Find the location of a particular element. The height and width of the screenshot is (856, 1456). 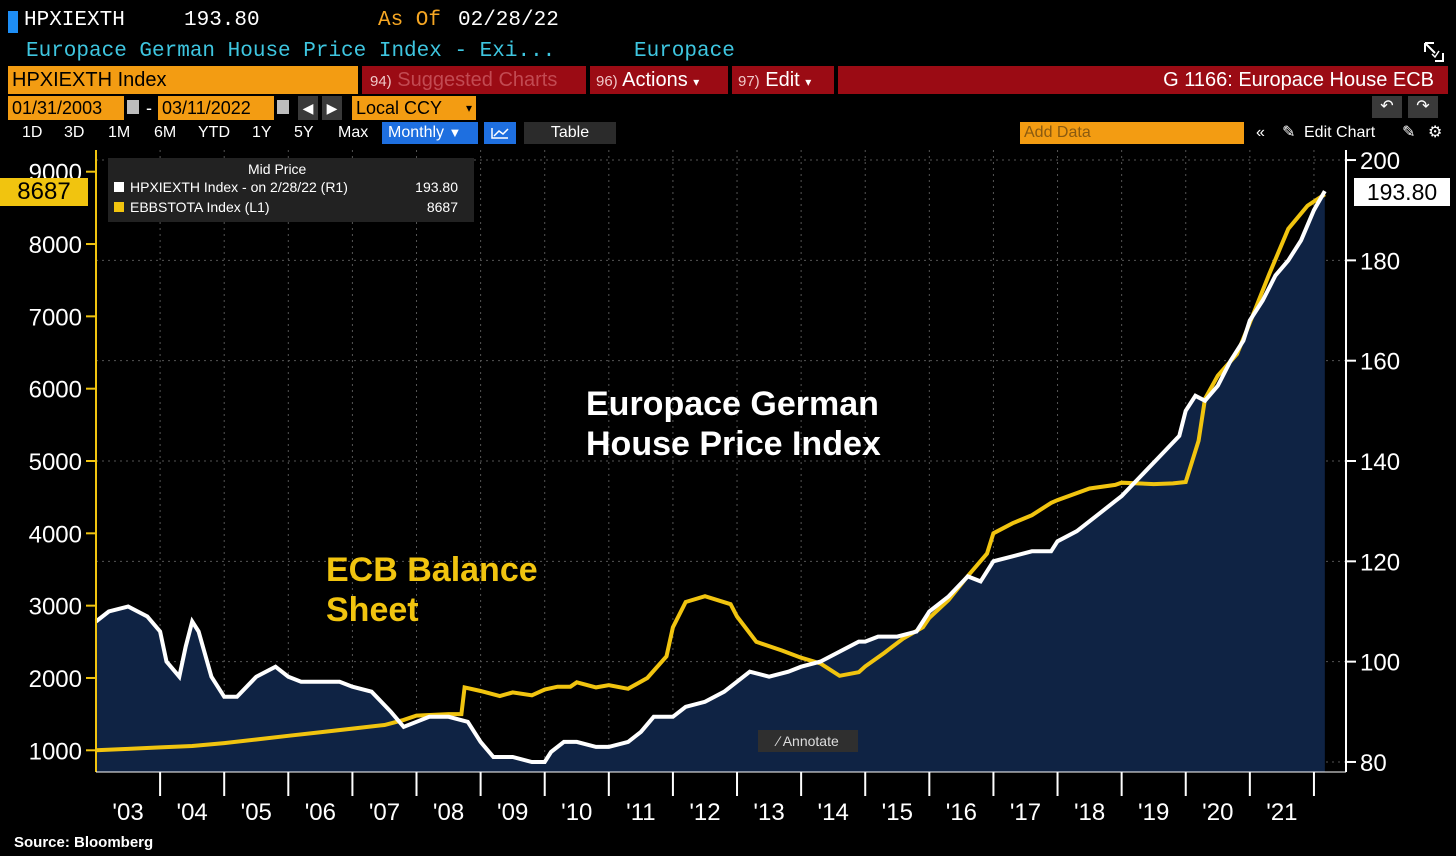

x-tick-label: '21 is located at coordinates (1281, 812).